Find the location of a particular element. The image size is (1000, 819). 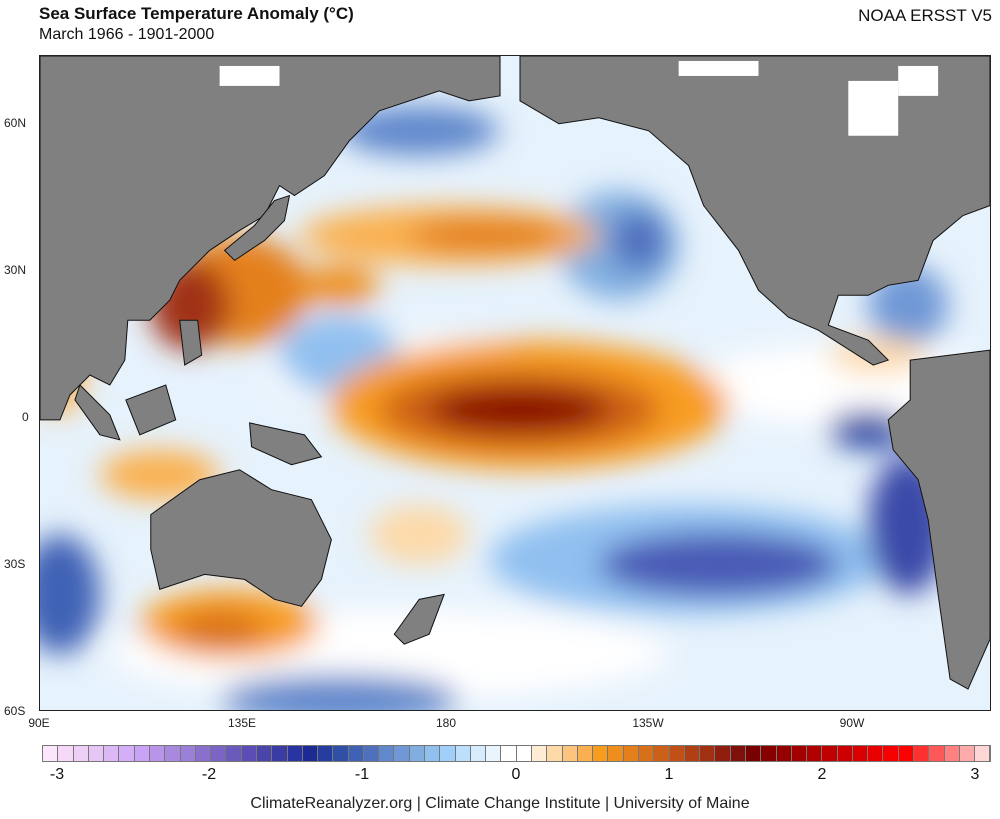

lon-label-180: 180 is located at coordinates (446, 723).